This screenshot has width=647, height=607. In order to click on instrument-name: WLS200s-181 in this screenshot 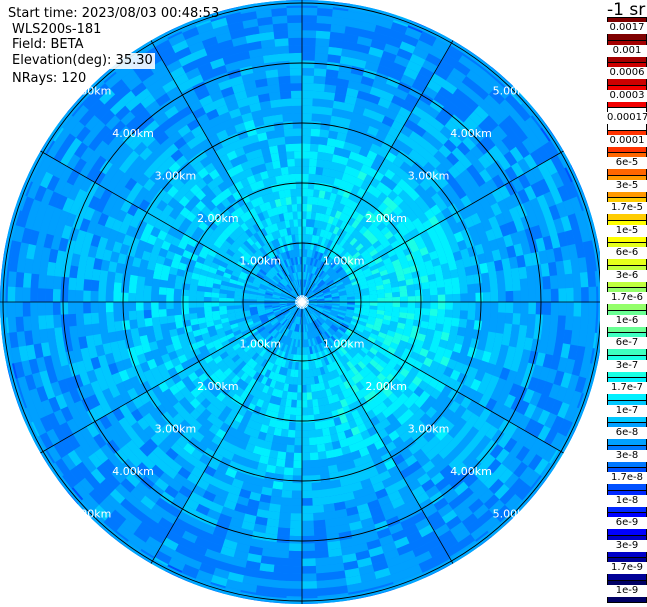, I will do `click(58, 30)`.